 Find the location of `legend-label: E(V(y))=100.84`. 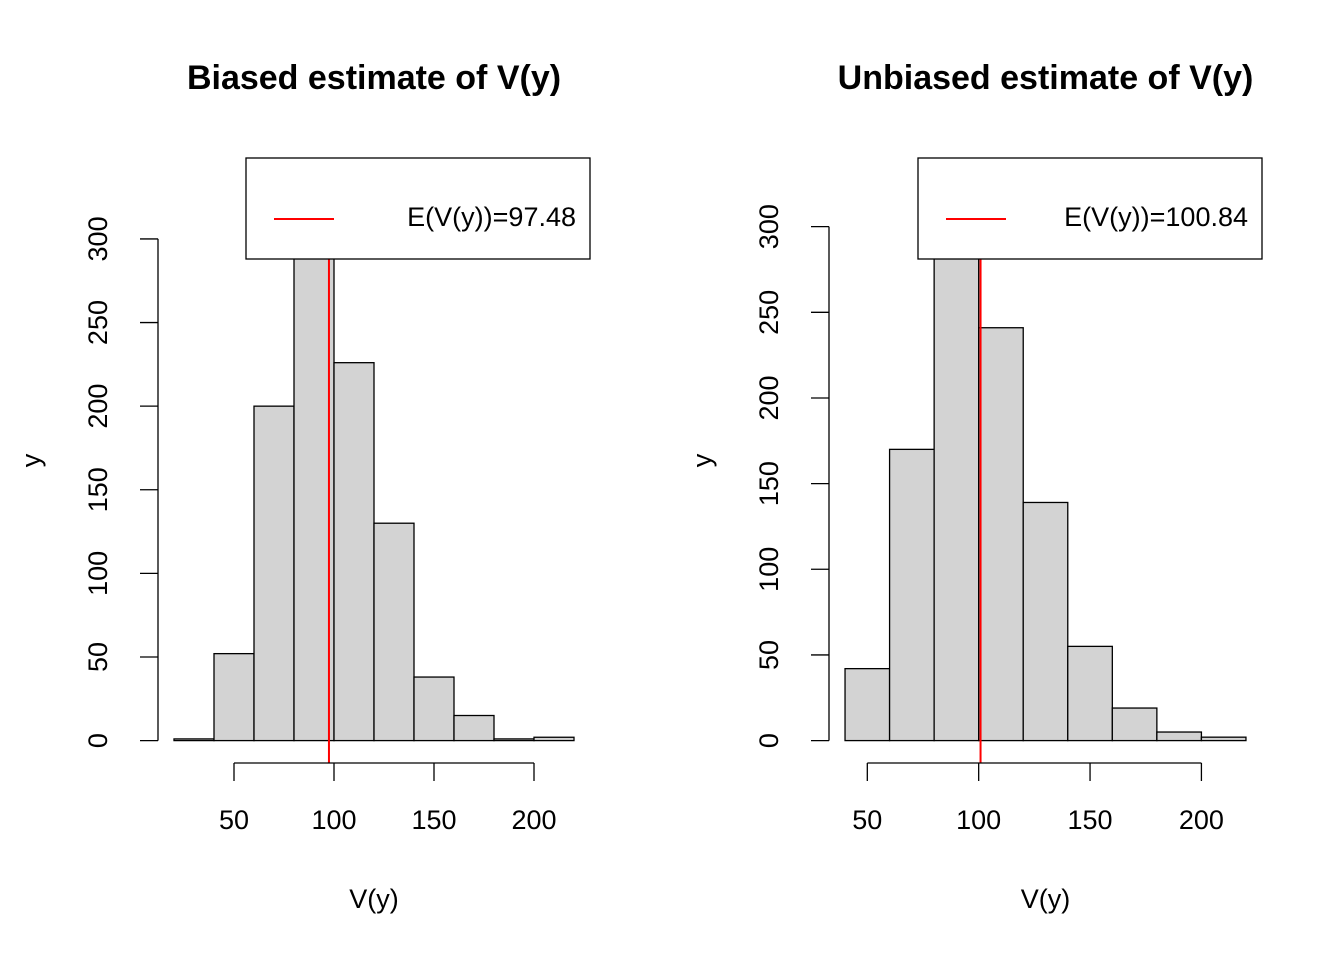

legend-label: E(V(y))=100.84 is located at coordinates (1156, 217).